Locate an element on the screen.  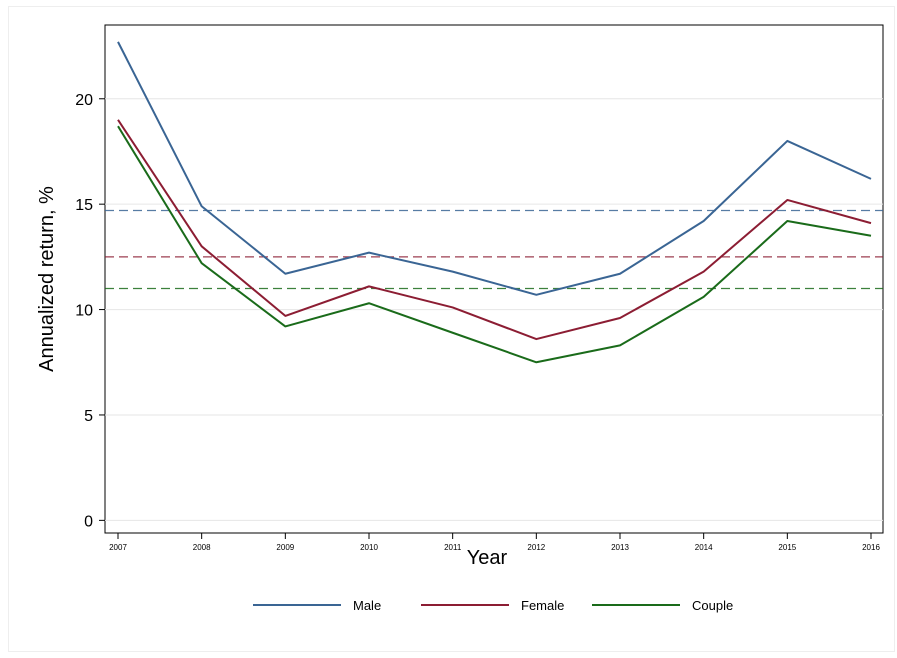
x-tick-label: 2008 is located at coordinates (202, 547).